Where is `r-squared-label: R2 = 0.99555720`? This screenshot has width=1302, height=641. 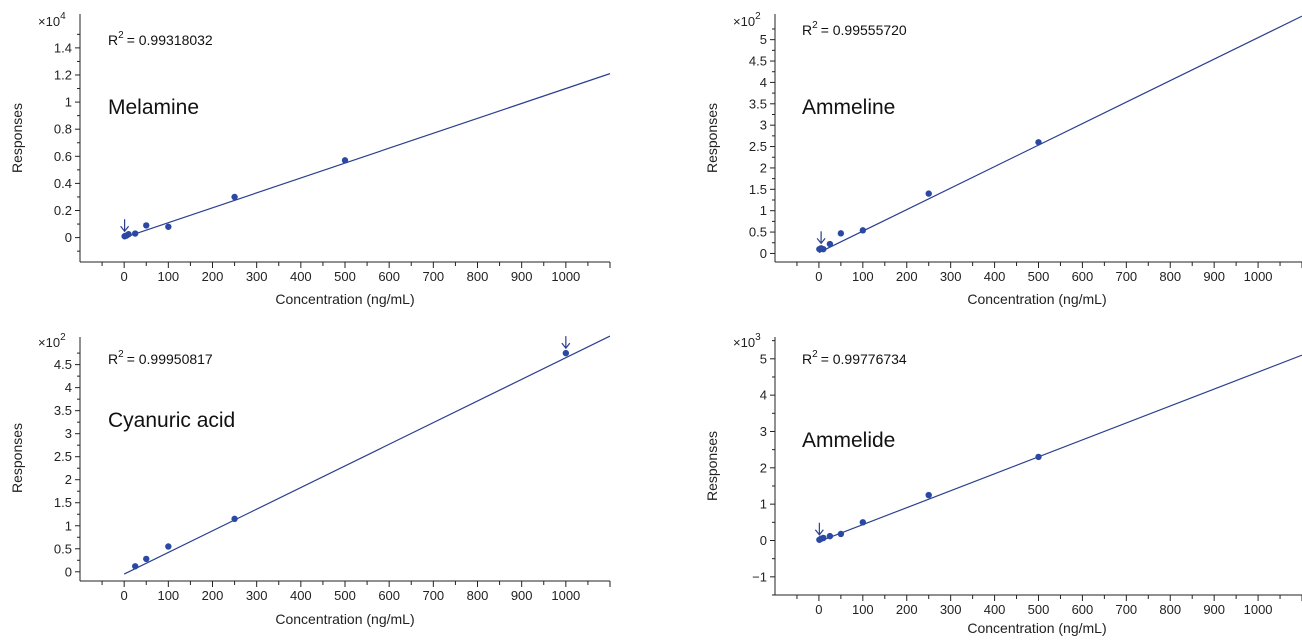
r-squared-label: R2 = 0.99555720 is located at coordinates (854, 29).